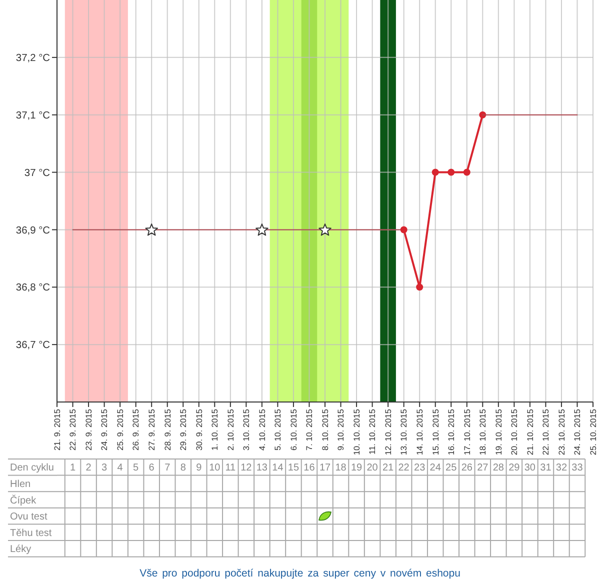 This screenshot has height=584, width=600. I want to click on x-tick-label: 10. 10. 2015, so click(356, 432).